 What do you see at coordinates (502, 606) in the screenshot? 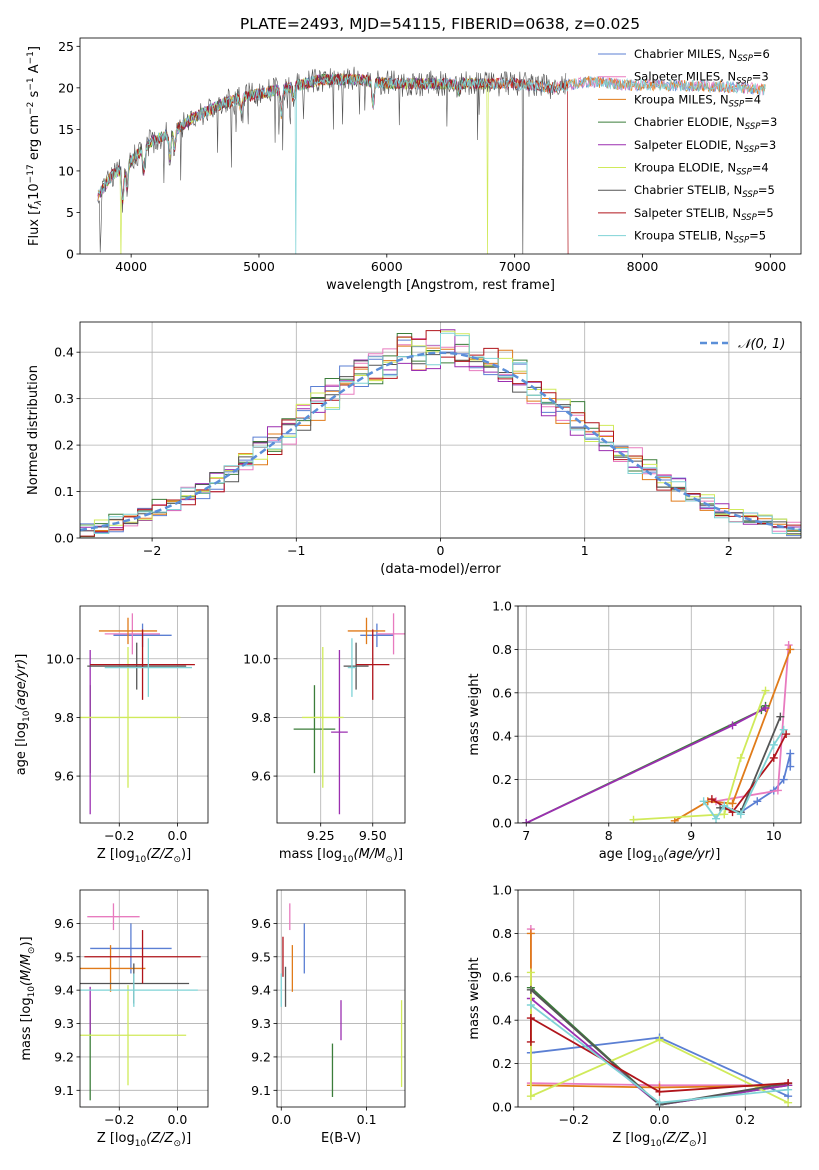
I see `y-tick-label: 1.0` at bounding box center [502, 606].